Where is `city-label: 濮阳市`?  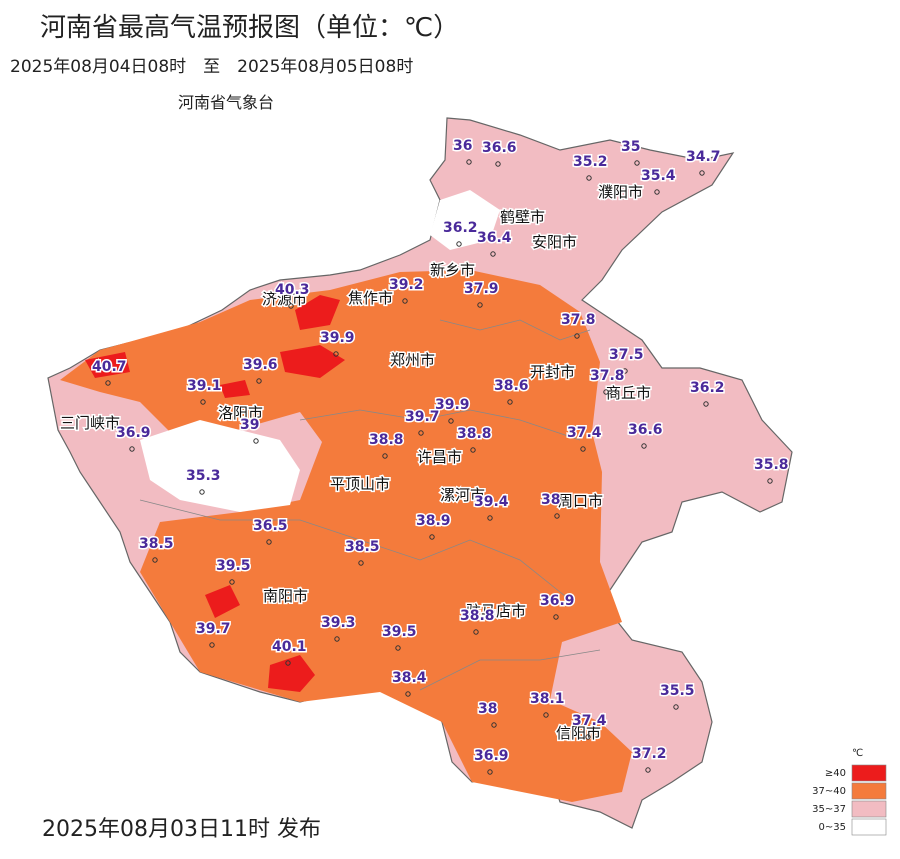 city-label: 濮阳市 is located at coordinates (620, 192).